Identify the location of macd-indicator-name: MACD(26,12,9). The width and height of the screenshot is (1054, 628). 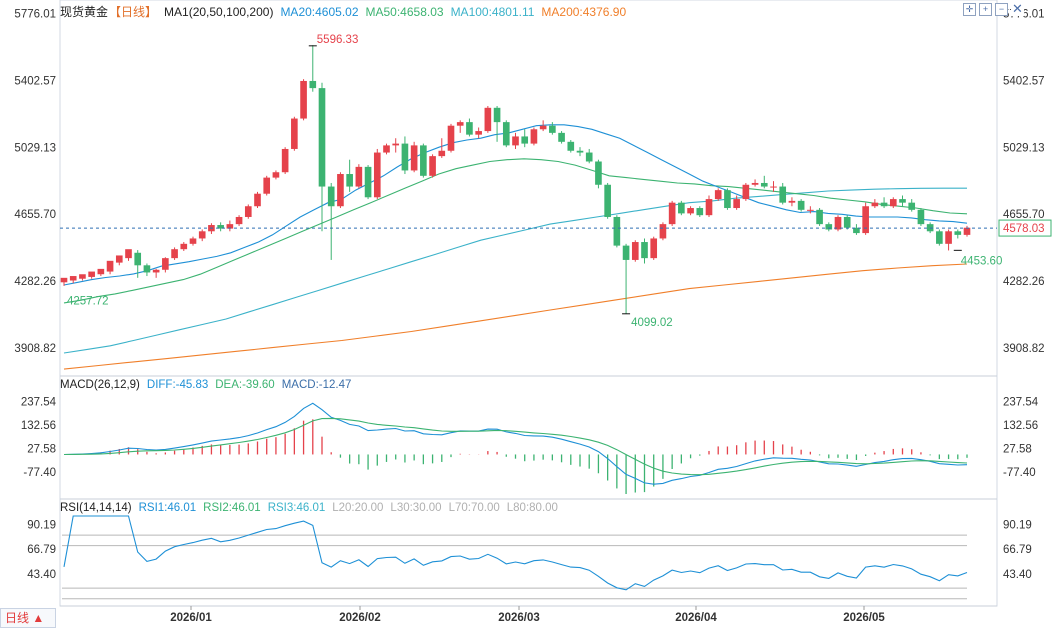
(100, 385).